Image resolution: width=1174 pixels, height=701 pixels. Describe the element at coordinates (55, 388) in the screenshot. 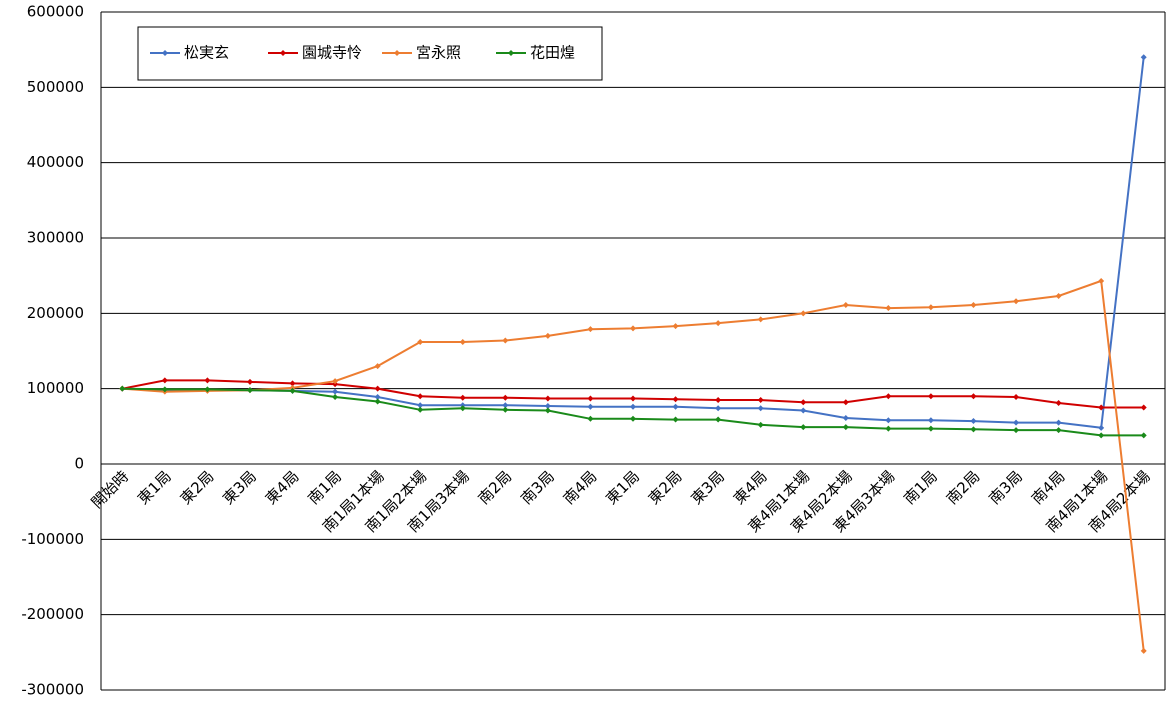

I see `y-tick-label: 100000` at that location.